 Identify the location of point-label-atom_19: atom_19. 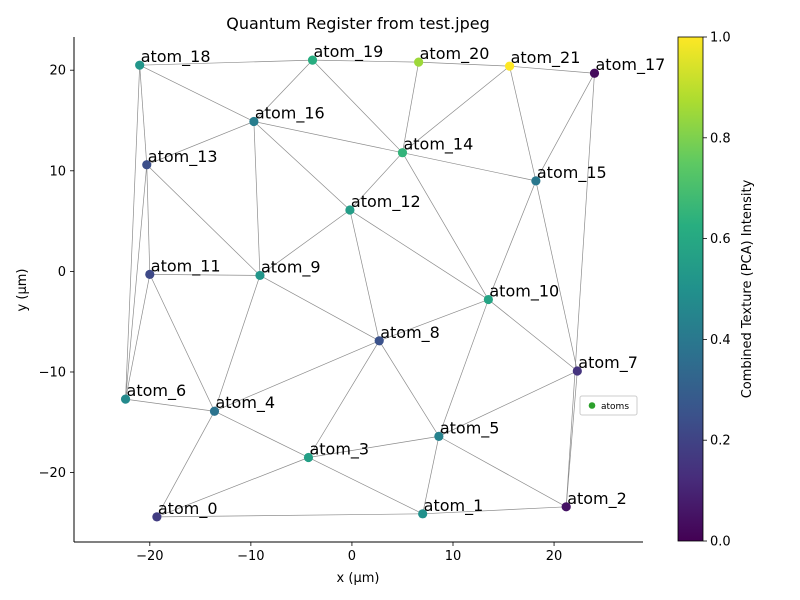
(349, 52).